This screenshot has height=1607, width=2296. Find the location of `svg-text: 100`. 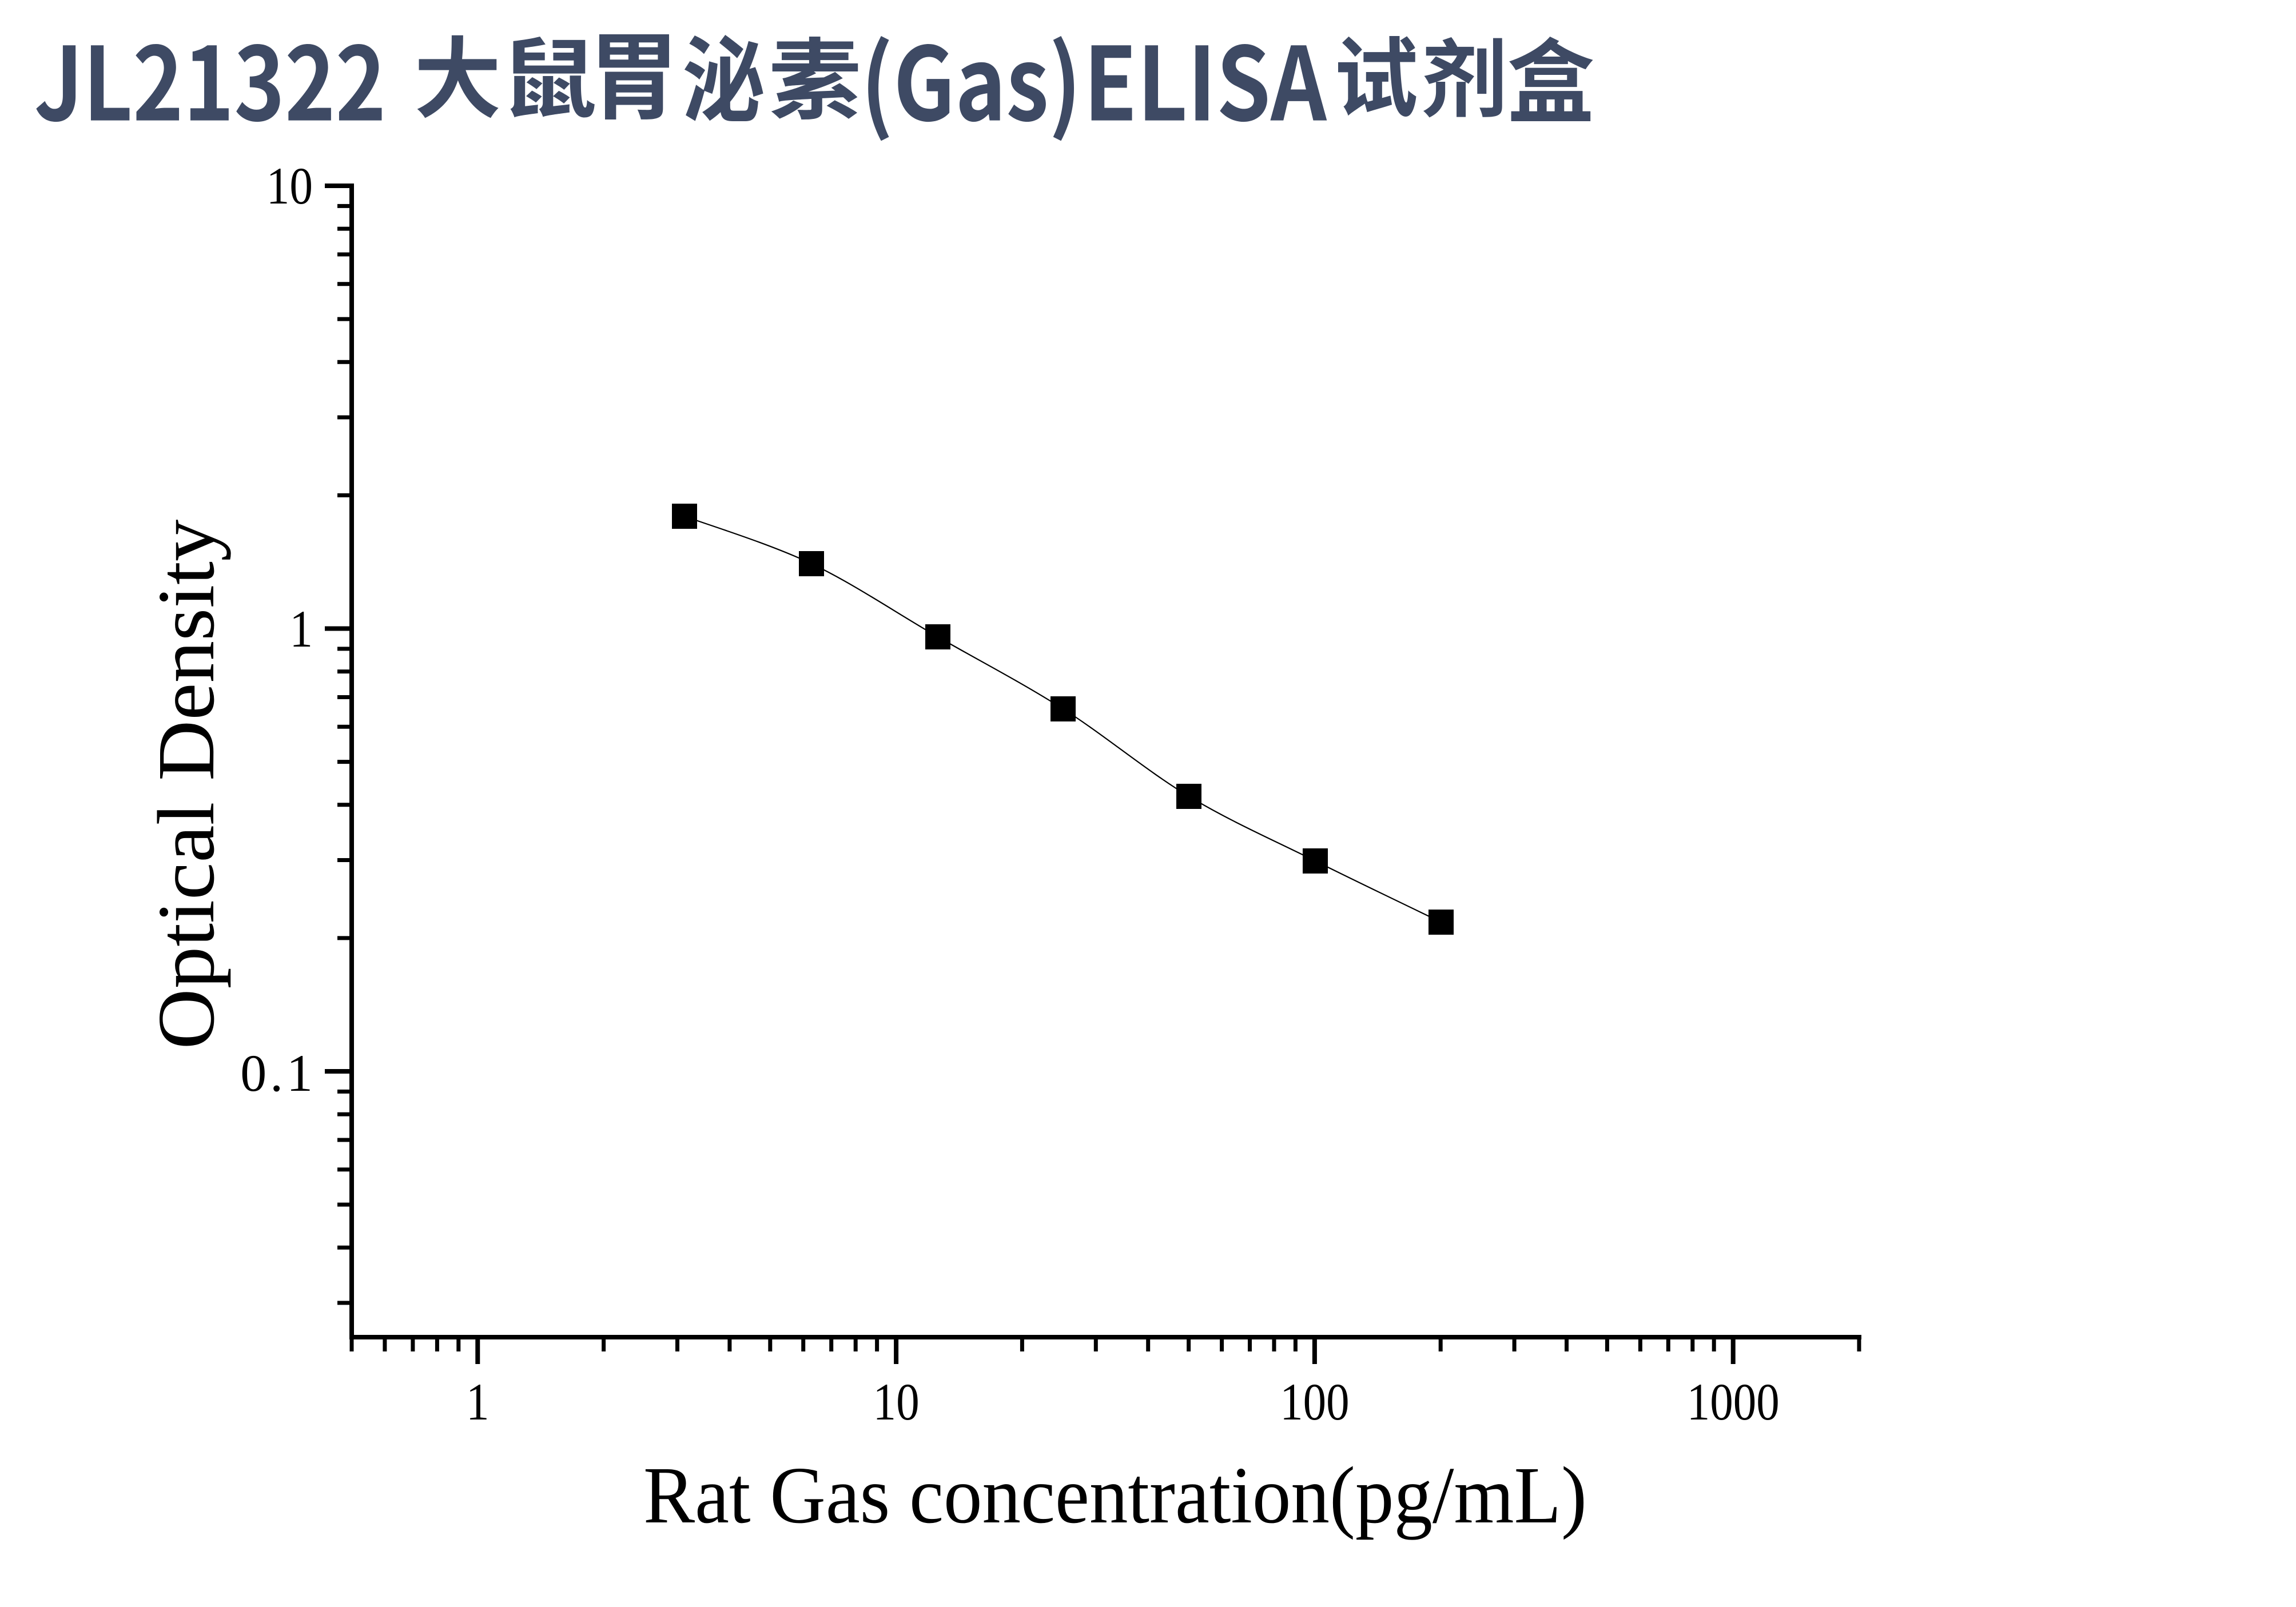

svg-text: 100 is located at coordinates (1314, 1402).